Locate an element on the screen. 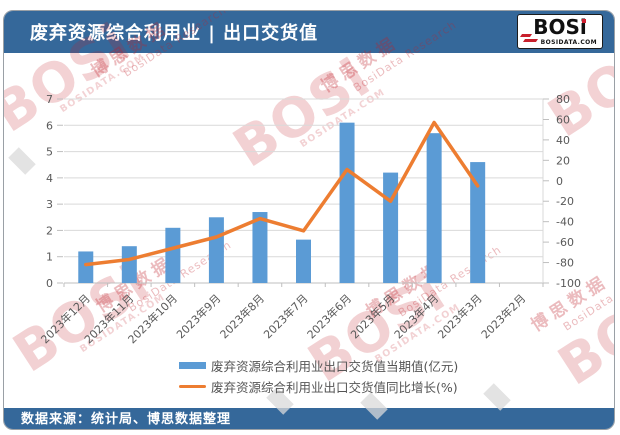  svg-text: 2023年3月 is located at coordinates (460, 316).